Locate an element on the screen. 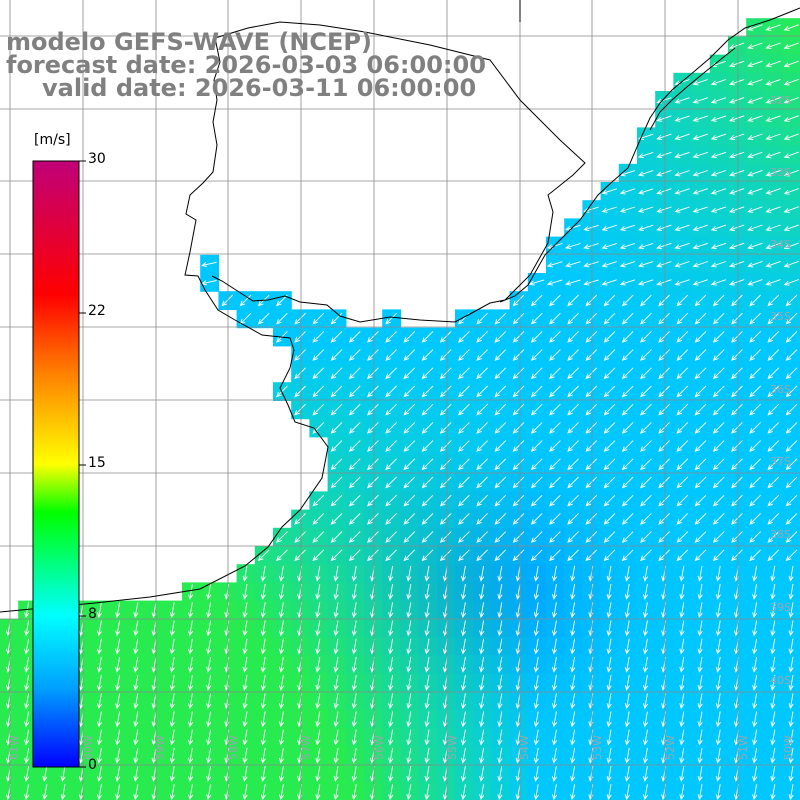 The image size is (800, 800). lon-label-60w: 60W is located at coordinates (88, 747).